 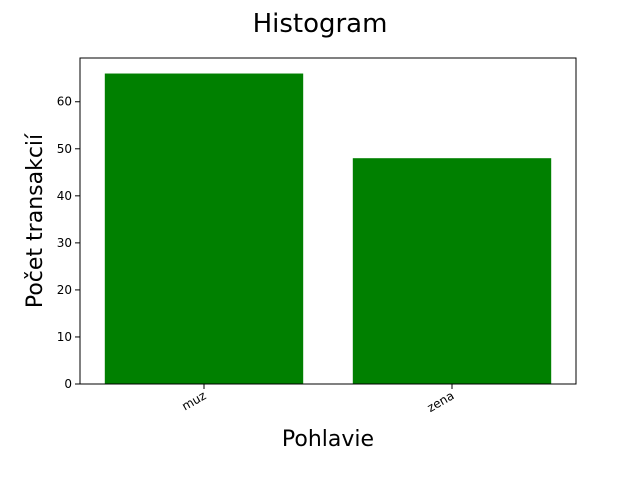 What do you see at coordinates (441, 401) in the screenshot?
I see `x-tick-label: zena` at bounding box center [441, 401].